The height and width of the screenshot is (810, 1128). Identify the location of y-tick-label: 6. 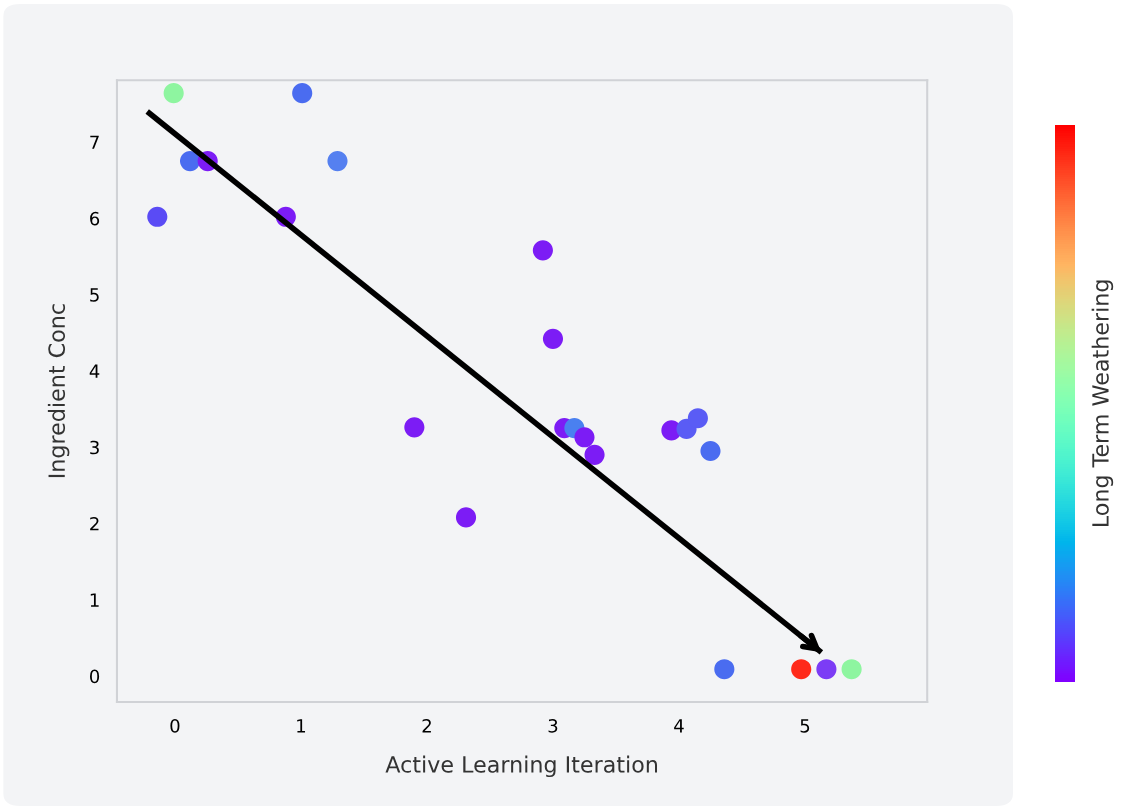
(95, 218).